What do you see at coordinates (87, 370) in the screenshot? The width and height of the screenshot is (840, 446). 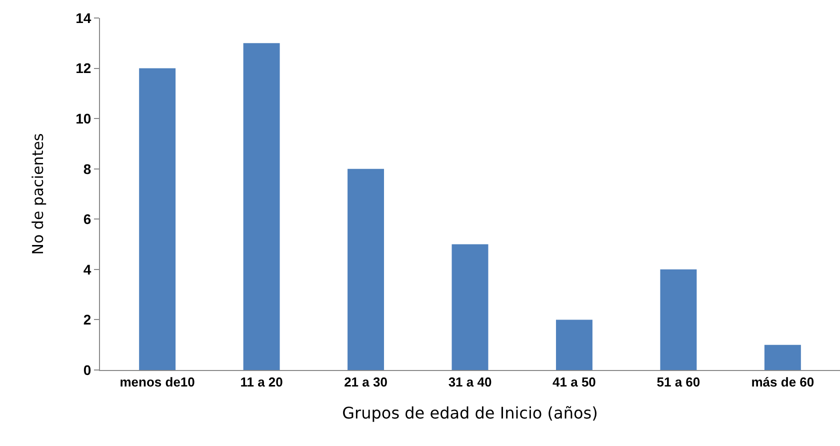 I see `y-tick-label: 0` at bounding box center [87, 370].